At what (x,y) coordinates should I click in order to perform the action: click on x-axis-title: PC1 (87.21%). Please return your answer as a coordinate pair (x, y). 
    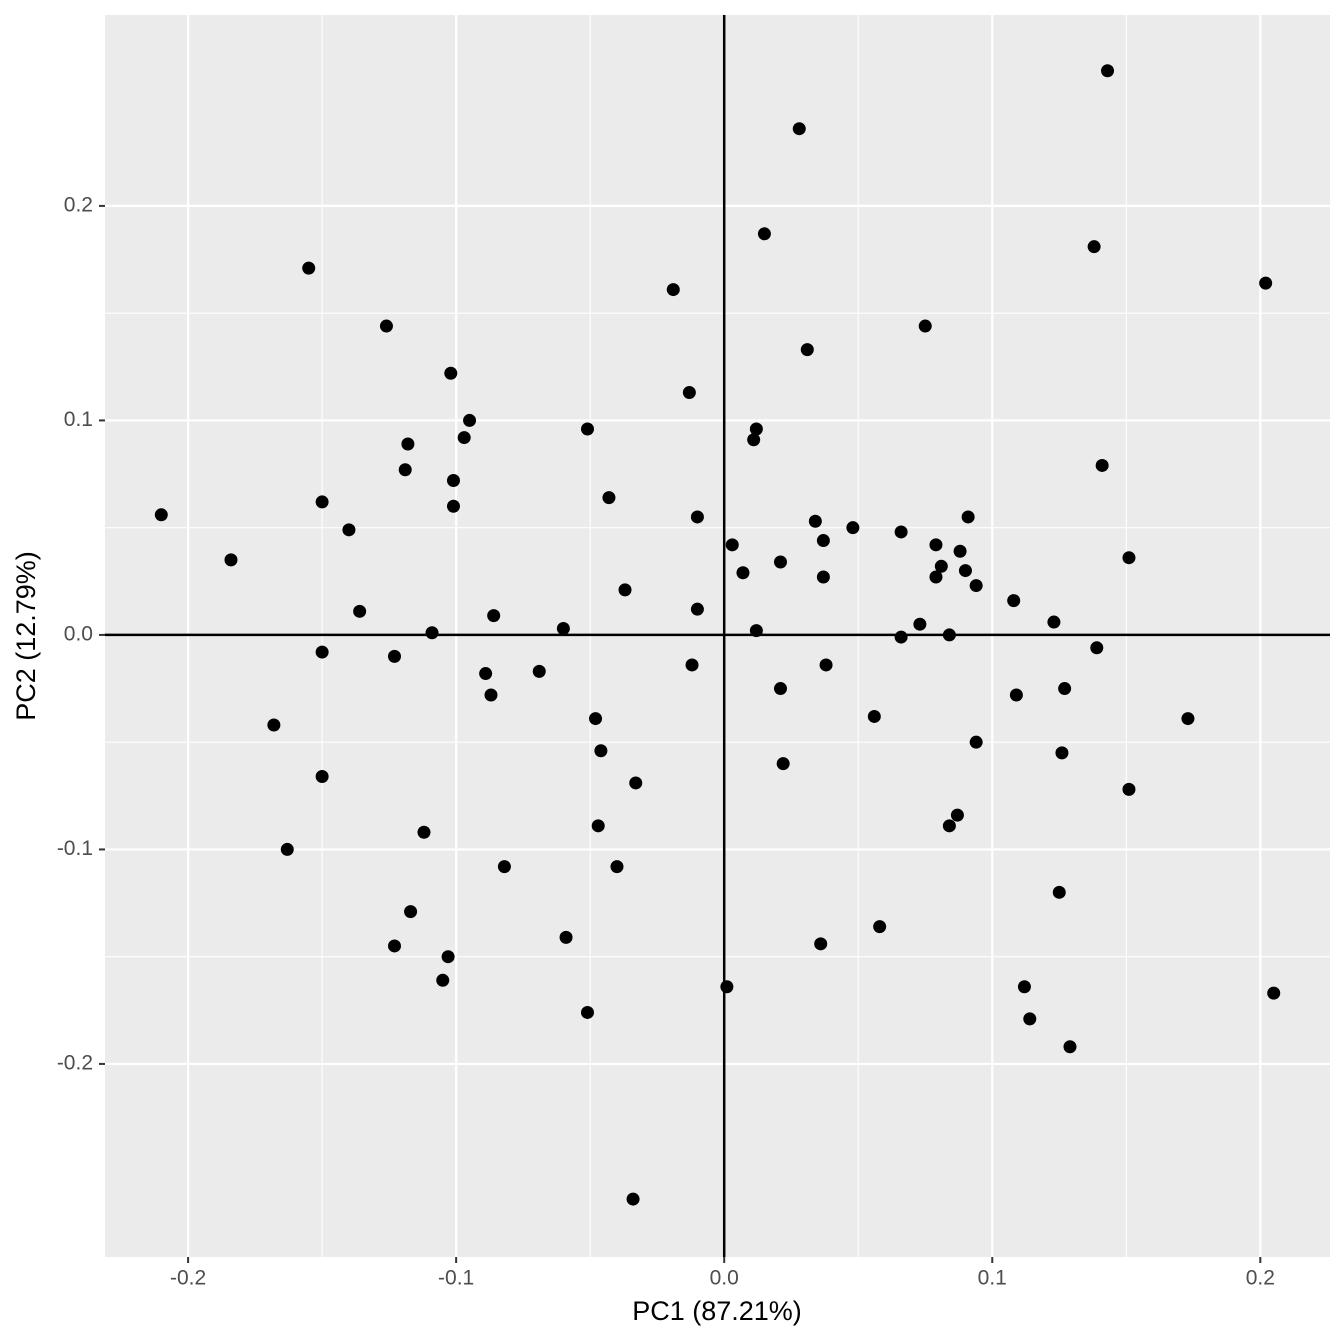
    Looking at the image, I should click on (717, 1311).